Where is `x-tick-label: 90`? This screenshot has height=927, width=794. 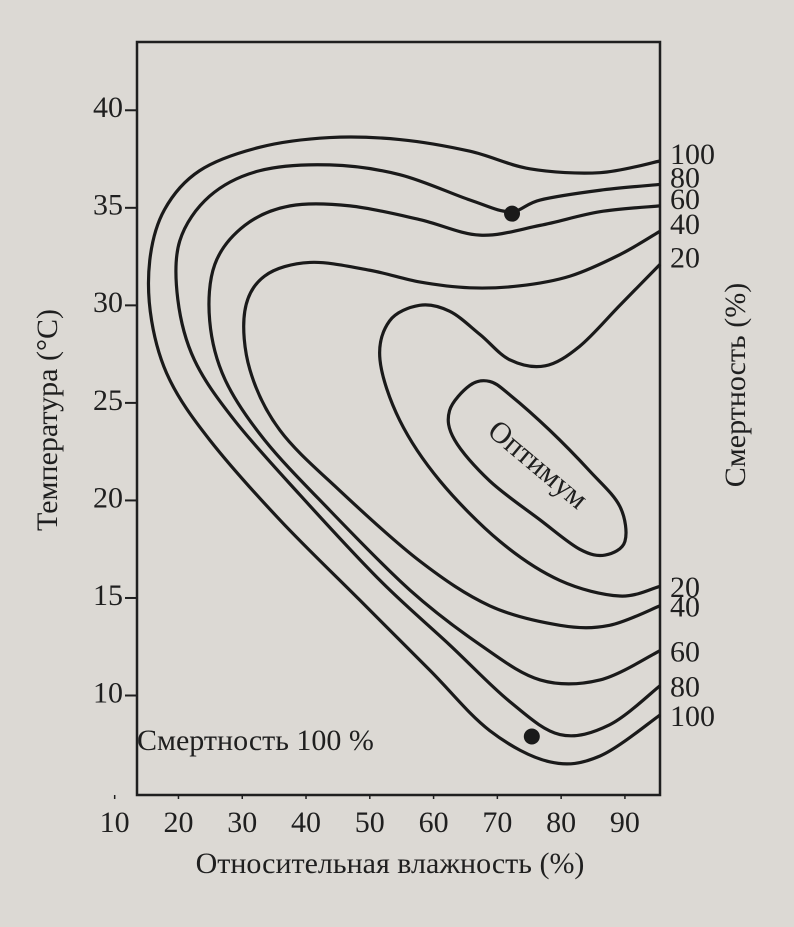 x-tick-label: 90 is located at coordinates (625, 822).